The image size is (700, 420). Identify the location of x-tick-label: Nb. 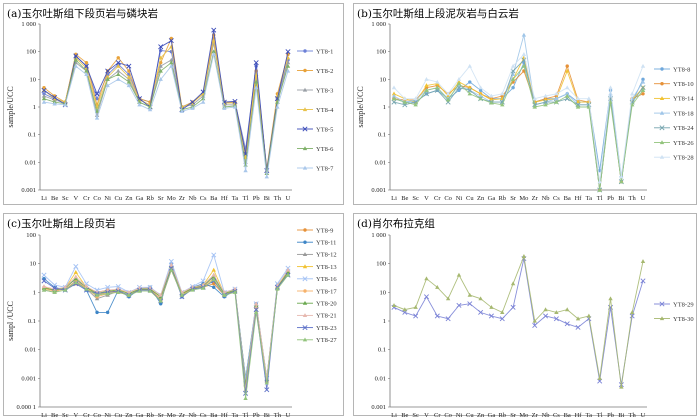
(546, 415).